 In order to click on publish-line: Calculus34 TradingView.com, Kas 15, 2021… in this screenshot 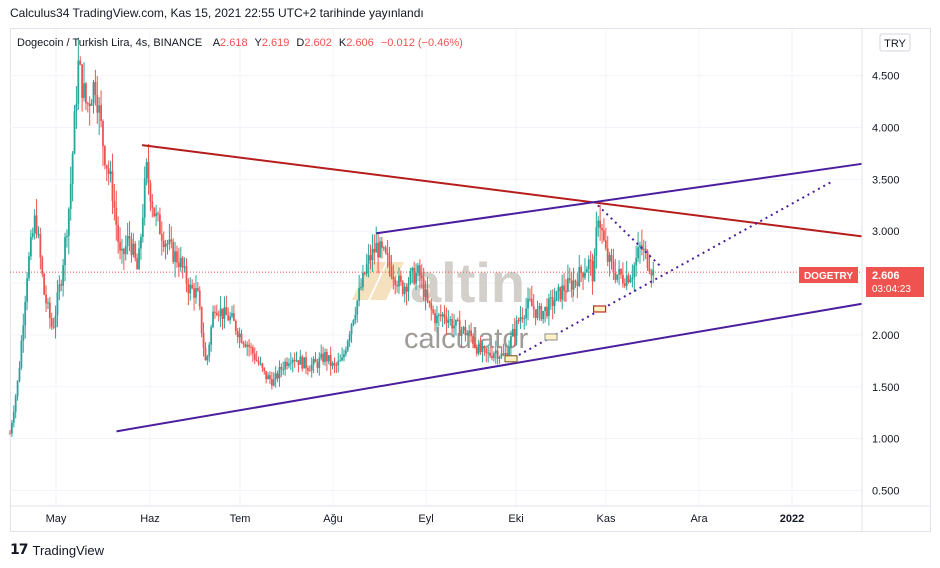, I will do `click(217, 13)`.